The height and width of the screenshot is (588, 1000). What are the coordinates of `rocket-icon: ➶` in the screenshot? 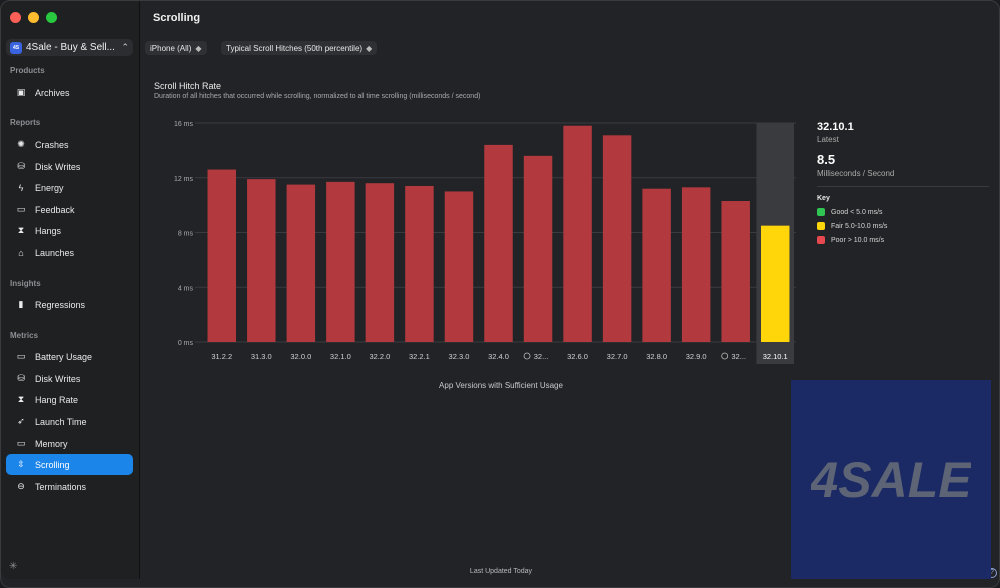 It's located at (21, 421).